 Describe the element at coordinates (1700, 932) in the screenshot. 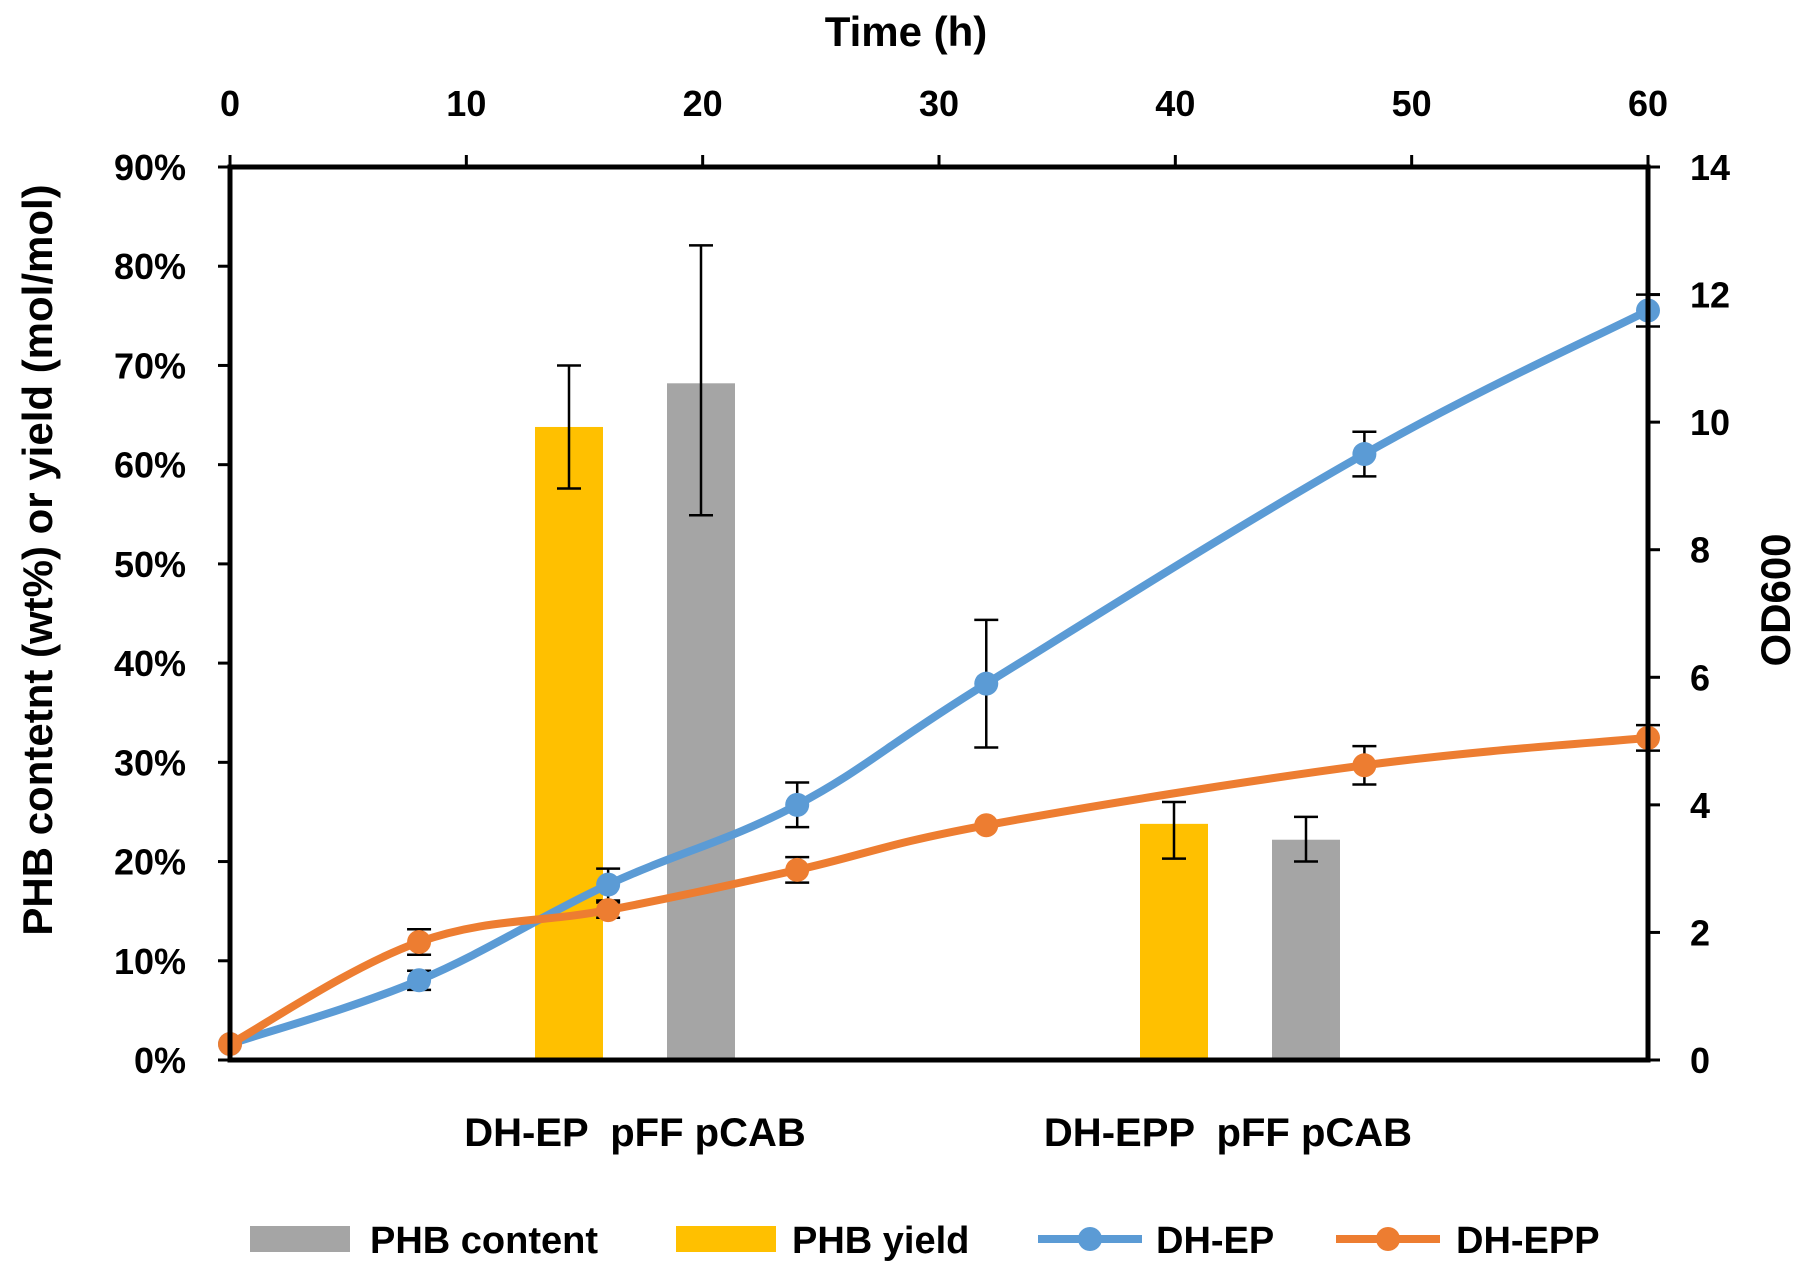

I see `right-axis-tick-label: 2` at that location.